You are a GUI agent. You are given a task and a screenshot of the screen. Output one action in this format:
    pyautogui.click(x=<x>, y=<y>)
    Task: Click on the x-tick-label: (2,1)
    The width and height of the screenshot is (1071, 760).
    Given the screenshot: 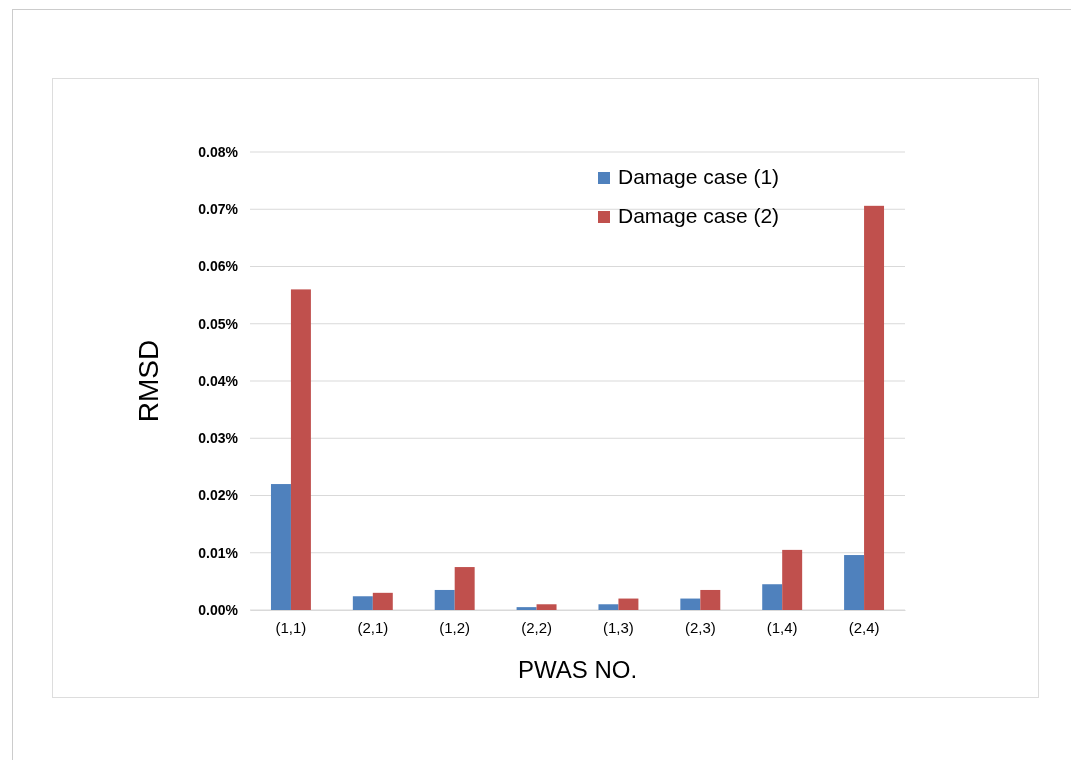 What is the action you would take?
    pyautogui.click(x=373, y=627)
    